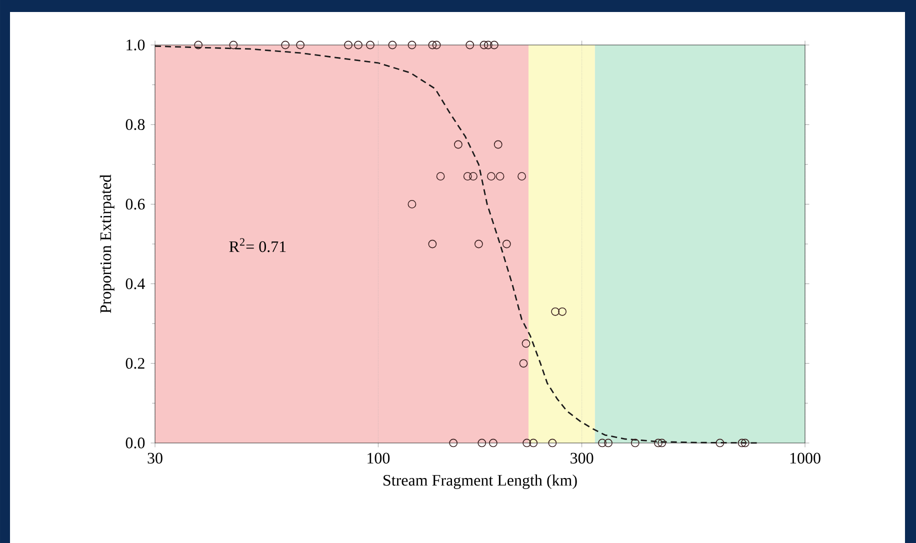 This screenshot has width=916, height=543. What do you see at coordinates (135, 124) in the screenshot?
I see `y-tick-label: 0.8` at bounding box center [135, 124].